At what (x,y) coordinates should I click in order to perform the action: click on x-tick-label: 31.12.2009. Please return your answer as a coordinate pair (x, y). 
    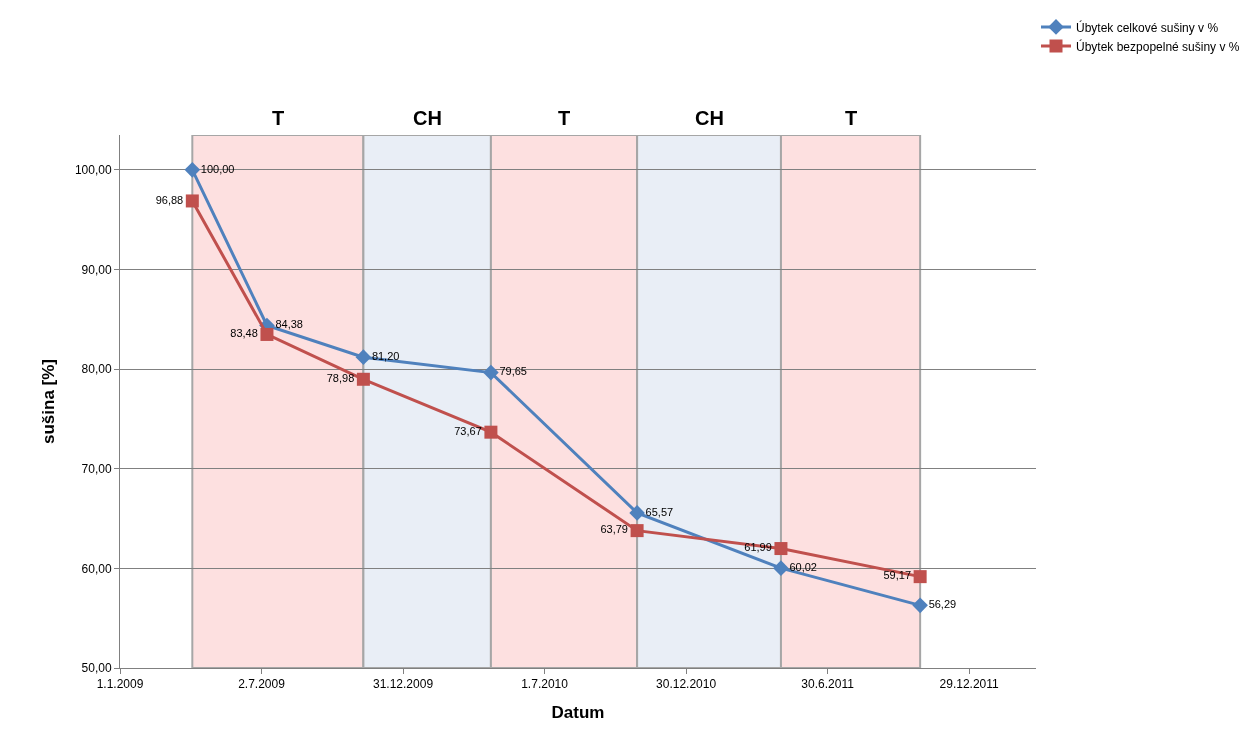
    Looking at the image, I should click on (403, 684).